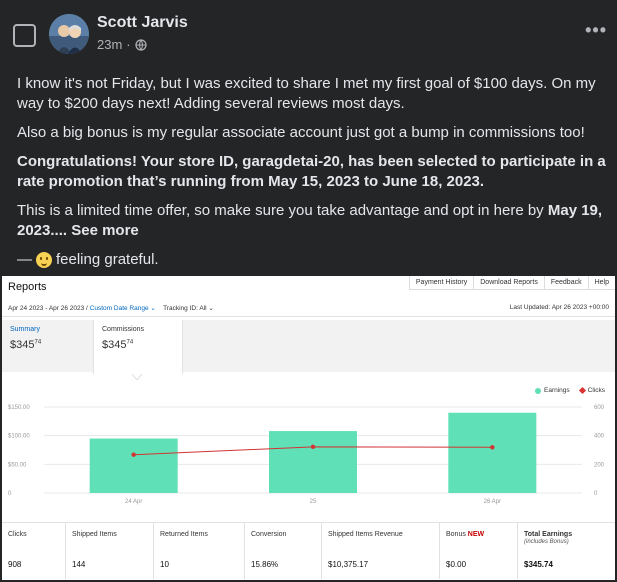 The image size is (617, 582). I want to click on x-tick-label: 26 Apr, so click(492, 502).